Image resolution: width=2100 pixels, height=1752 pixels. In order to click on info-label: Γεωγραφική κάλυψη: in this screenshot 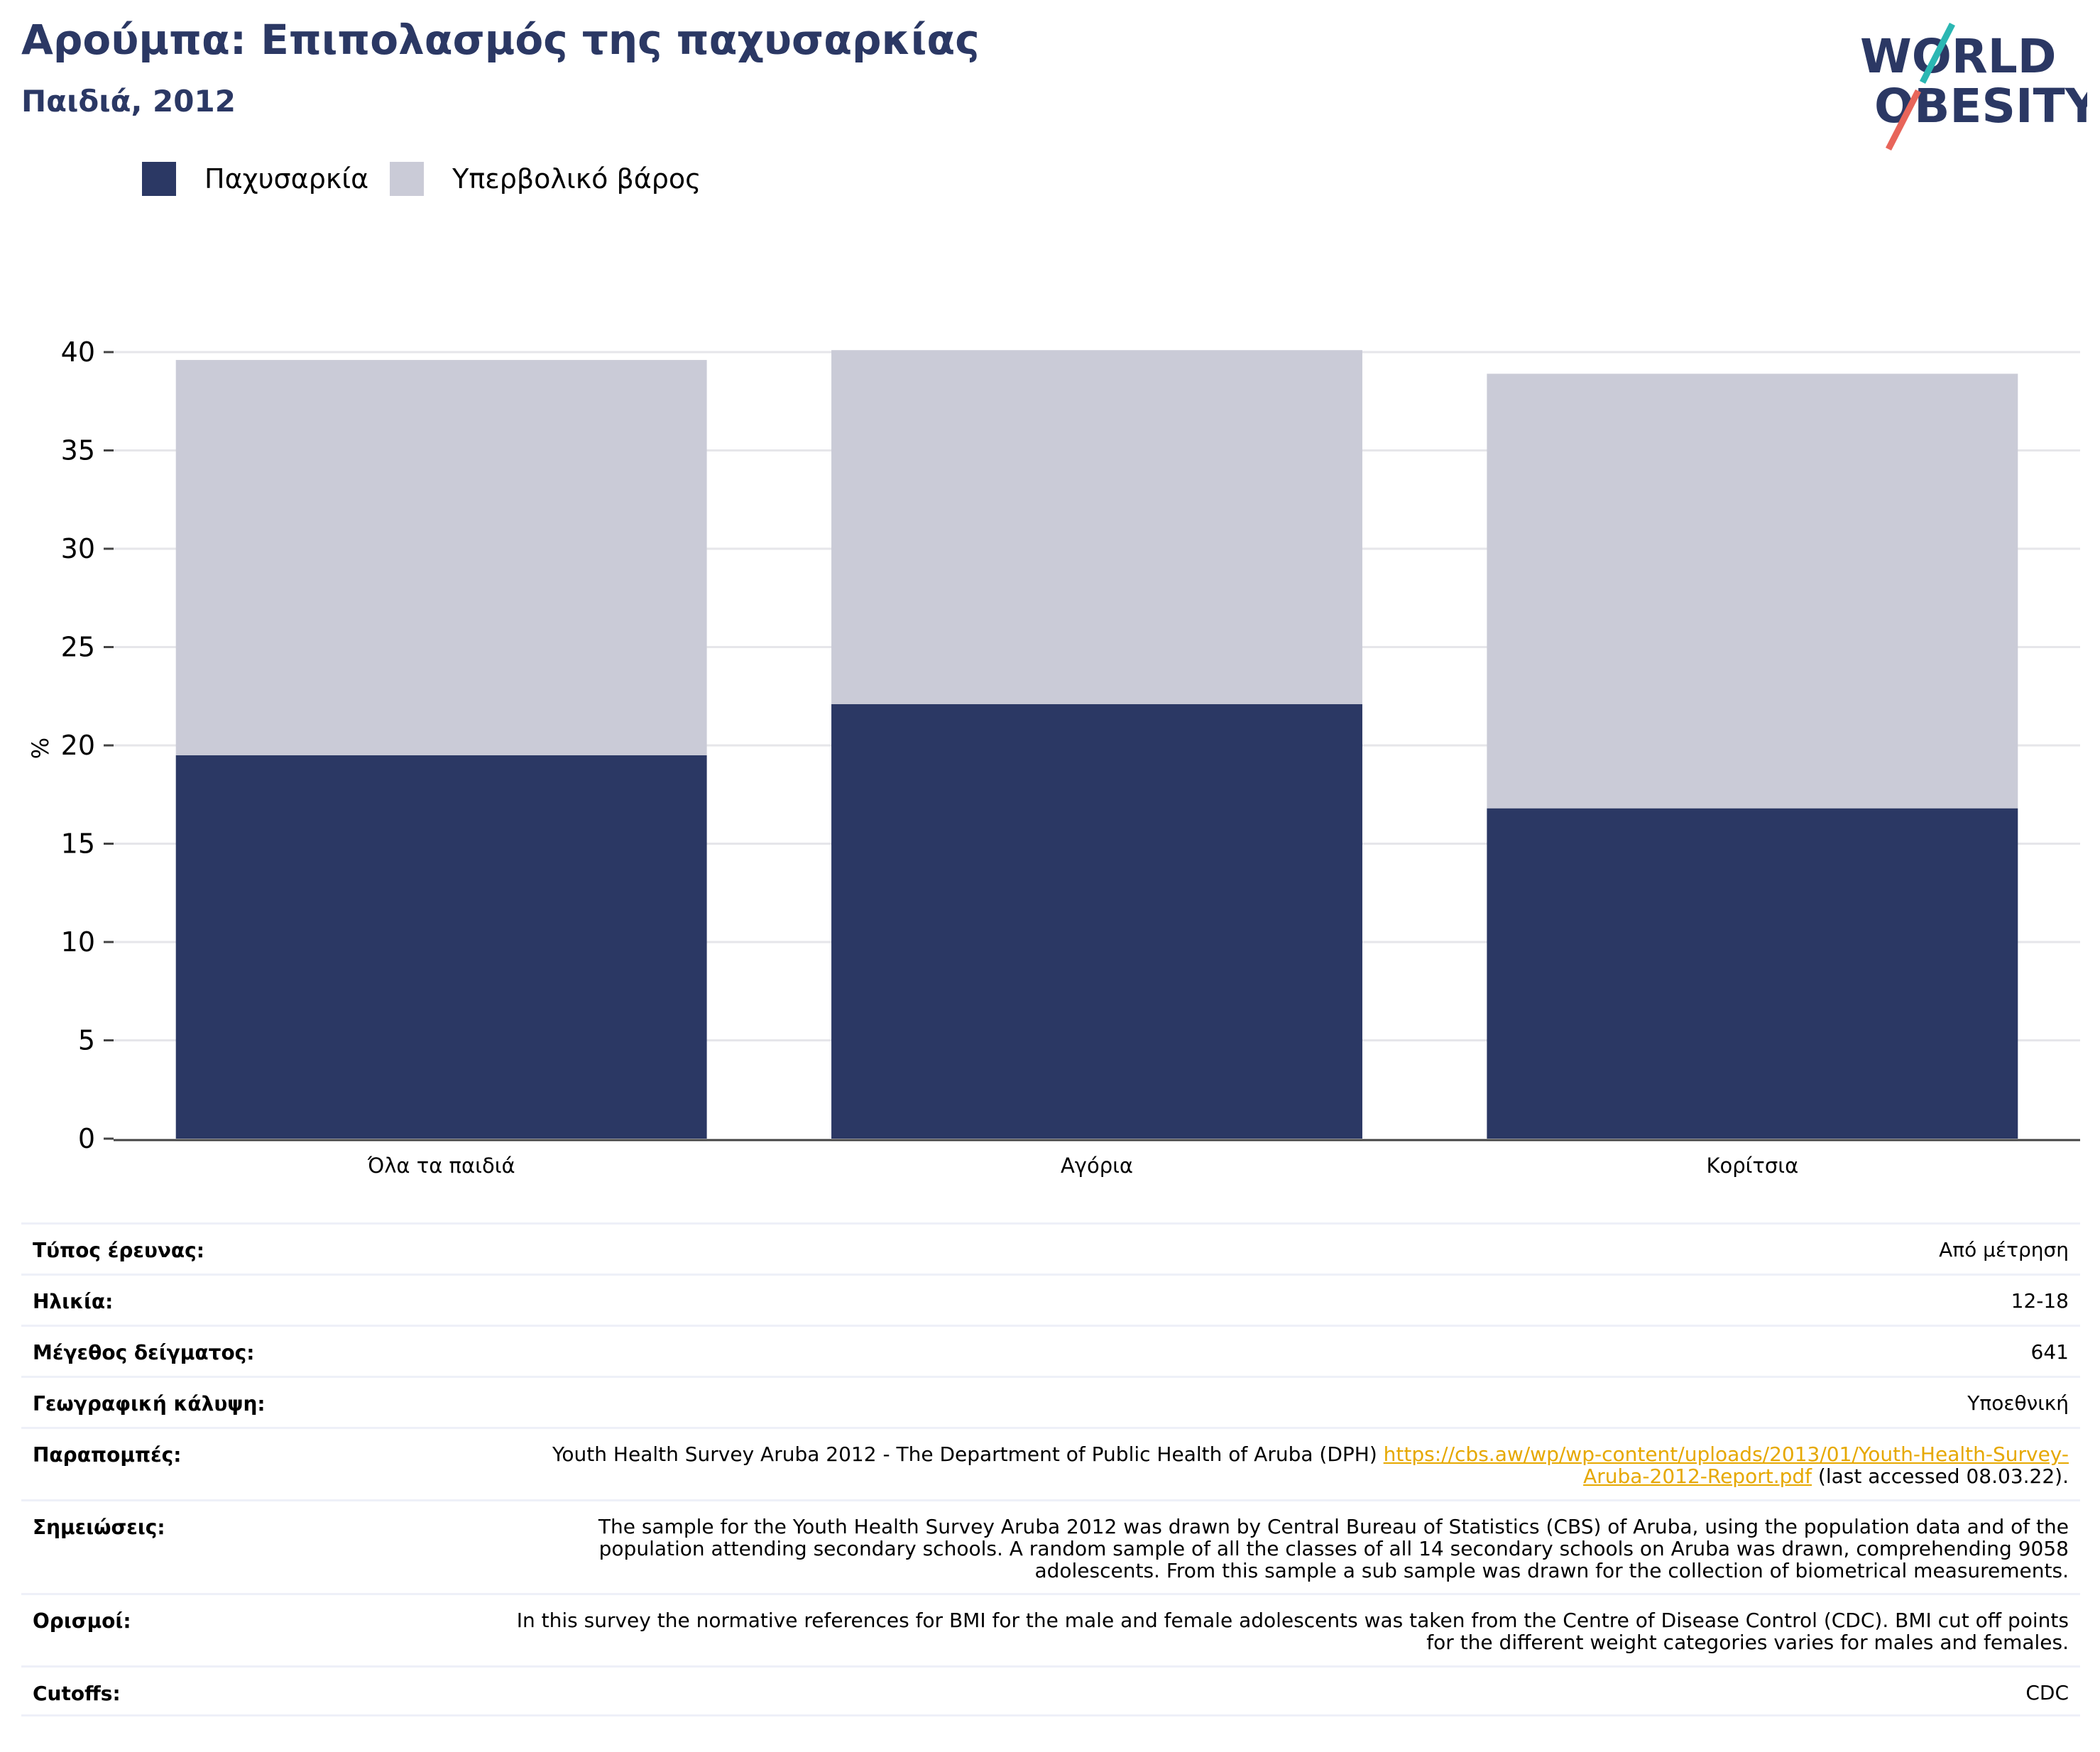, I will do `click(149, 1404)`.